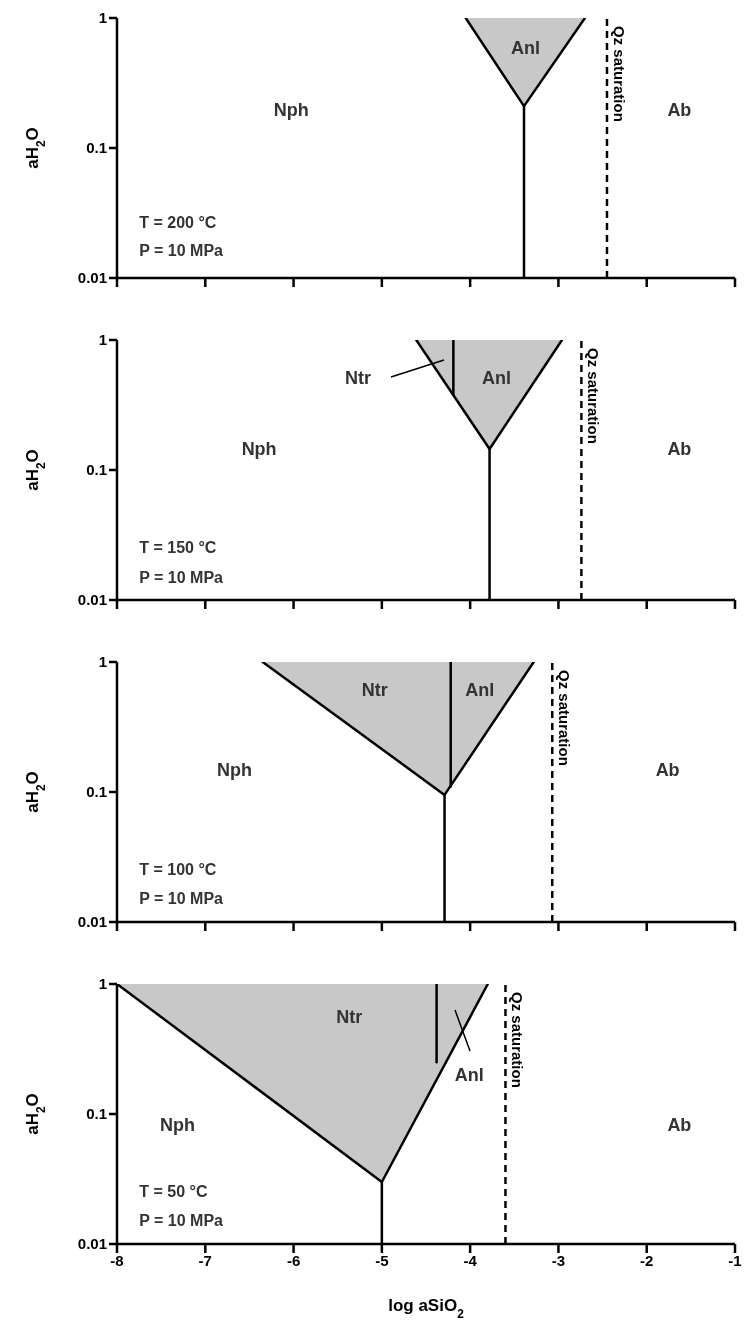 The image size is (751, 1337). Describe the element at coordinates (173, 1192) in the screenshot. I see `annotation: T = 50 °C` at that location.